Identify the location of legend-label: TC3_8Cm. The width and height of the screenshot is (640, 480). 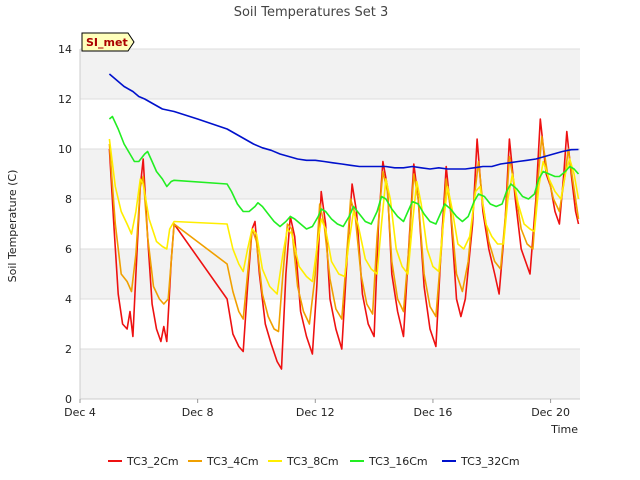
(312, 461).